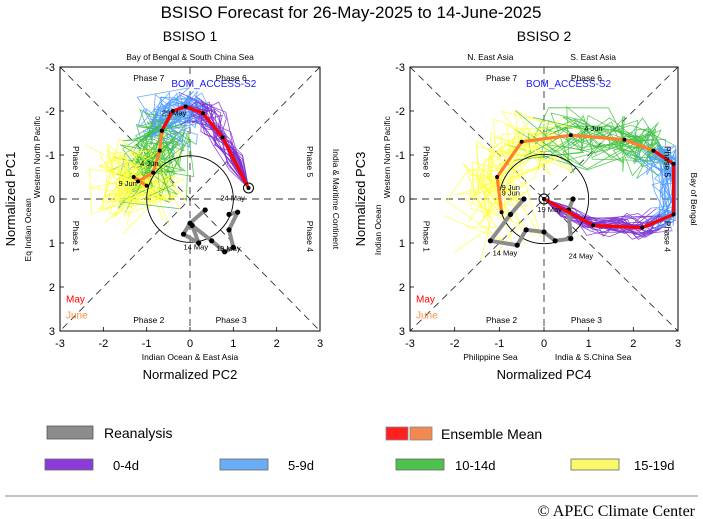 This screenshot has height=519, width=703. What do you see at coordinates (544, 36) in the screenshot?
I see `panel-title: BSISO 2` at bounding box center [544, 36].